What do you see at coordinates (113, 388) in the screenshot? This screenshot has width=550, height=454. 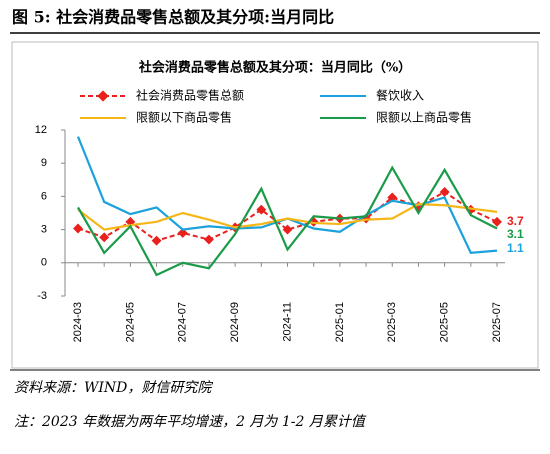 I see `source-note: 资料来源：WIND，财信研究院` at bounding box center [113, 388].